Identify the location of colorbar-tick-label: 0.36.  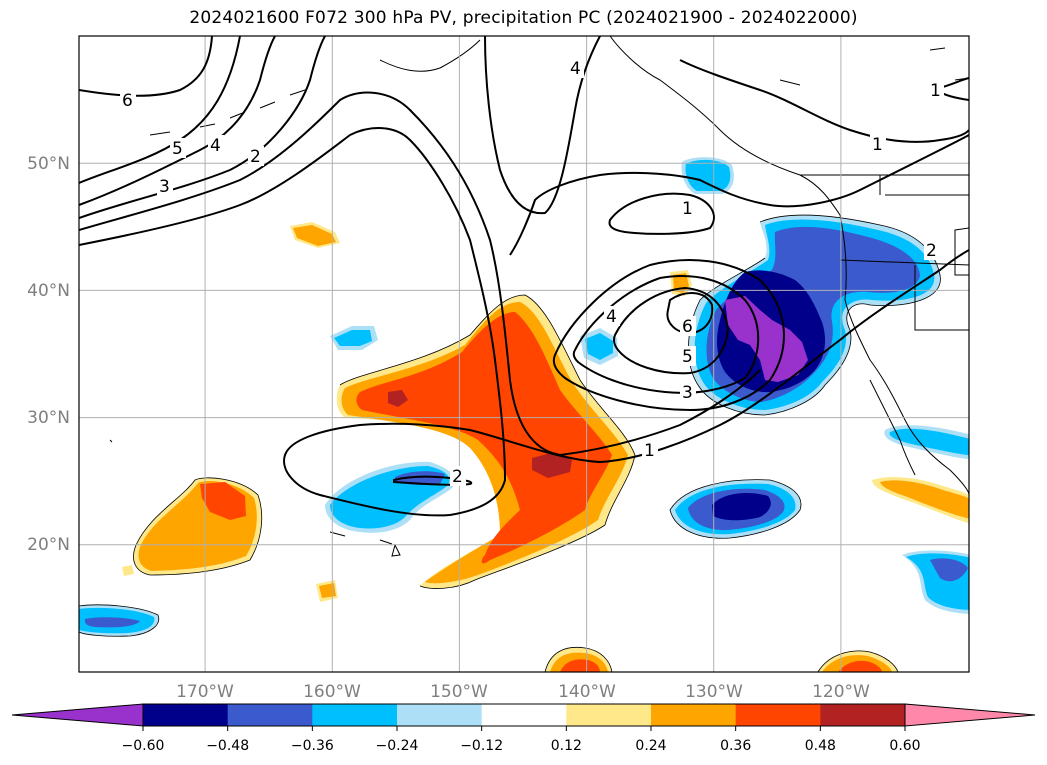
(735, 746).